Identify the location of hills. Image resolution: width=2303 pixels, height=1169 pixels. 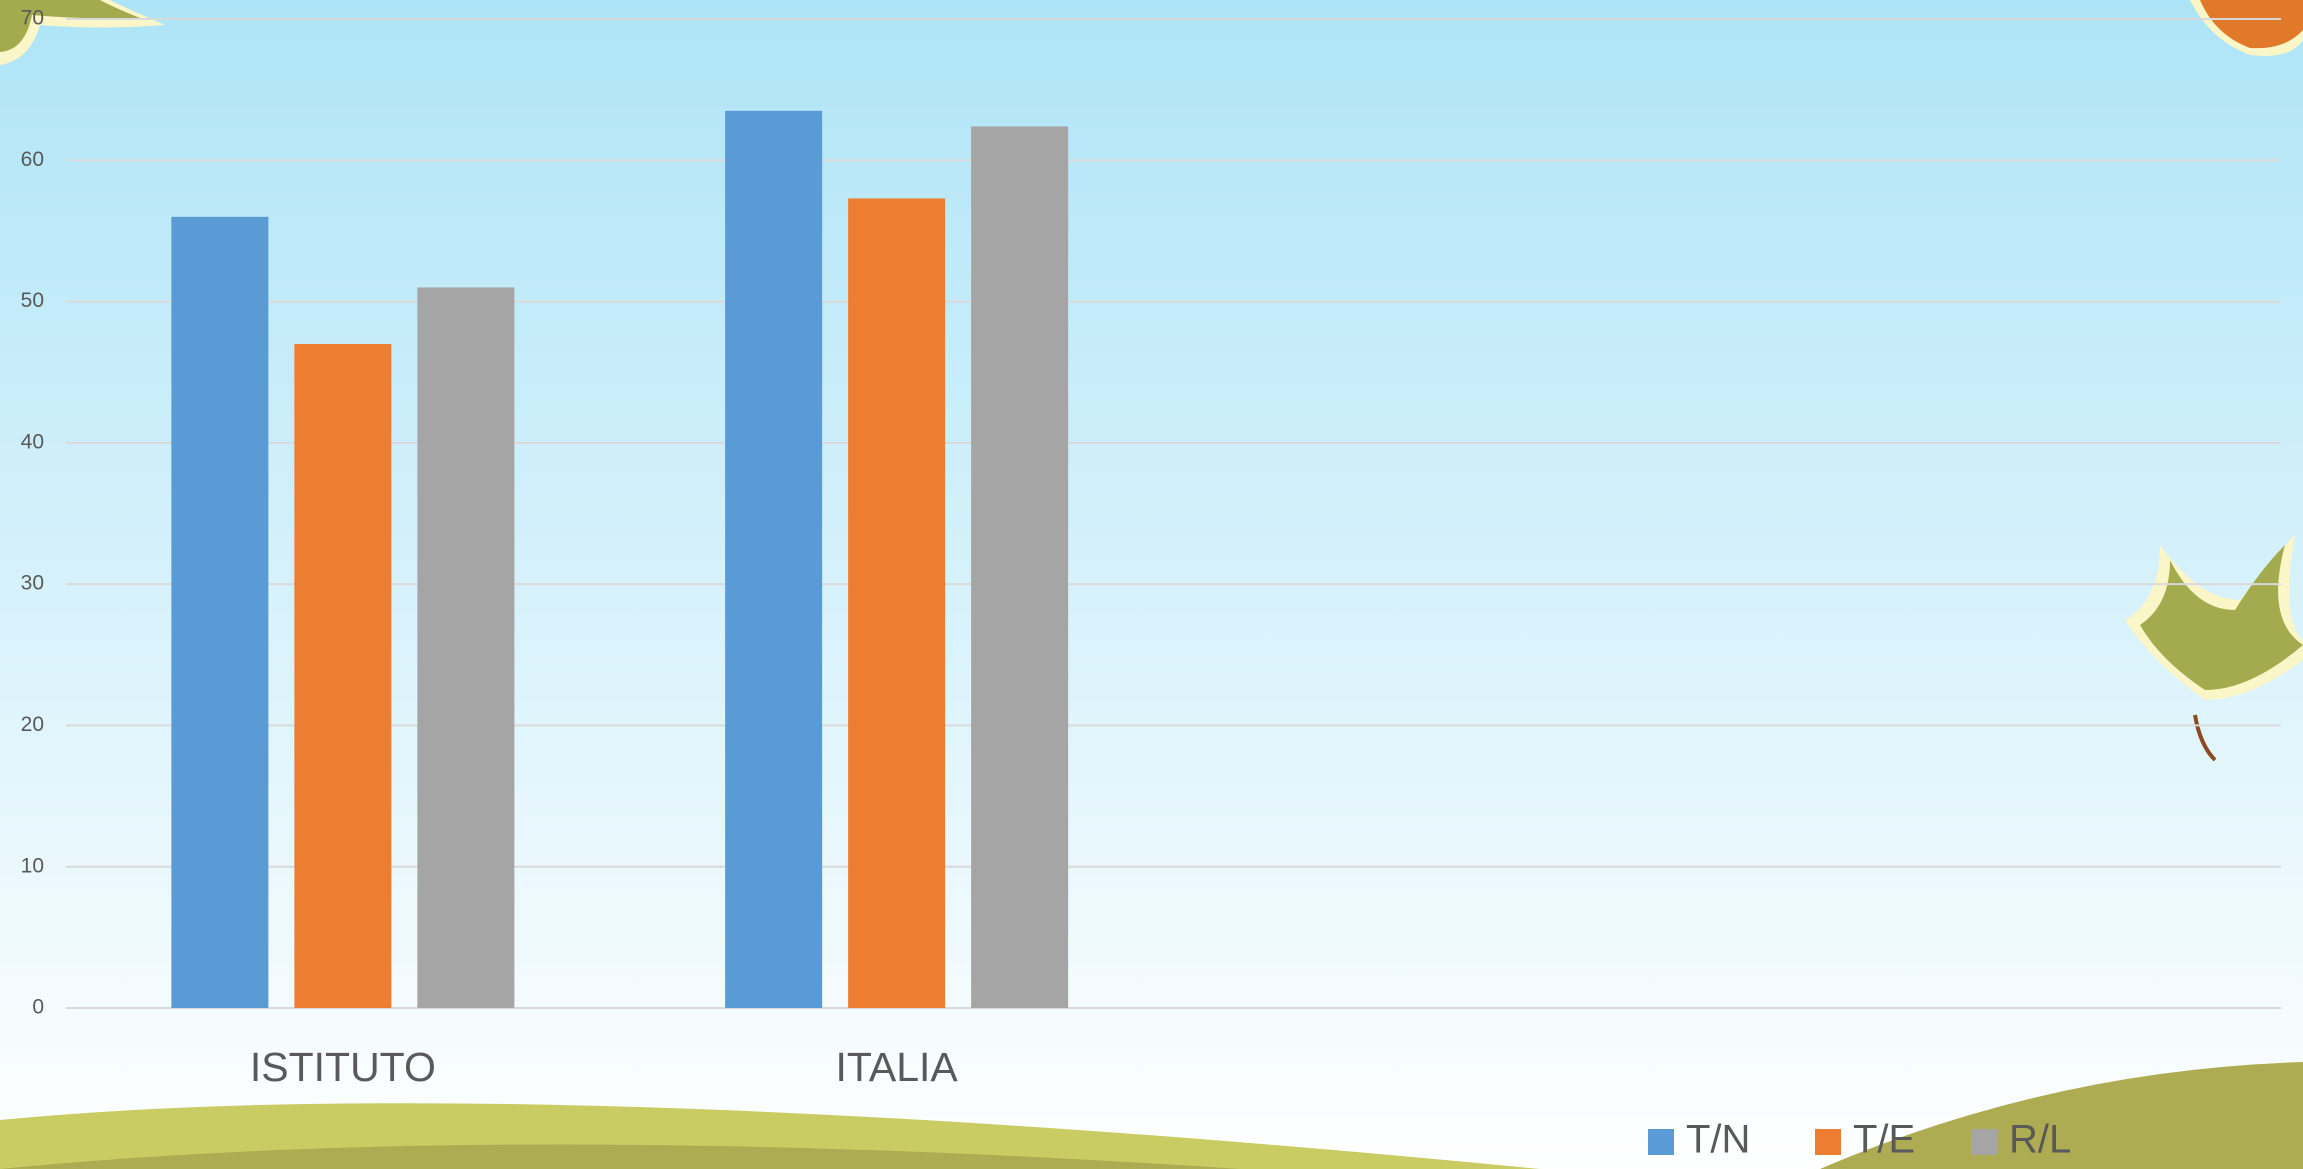
(1151, 1115).